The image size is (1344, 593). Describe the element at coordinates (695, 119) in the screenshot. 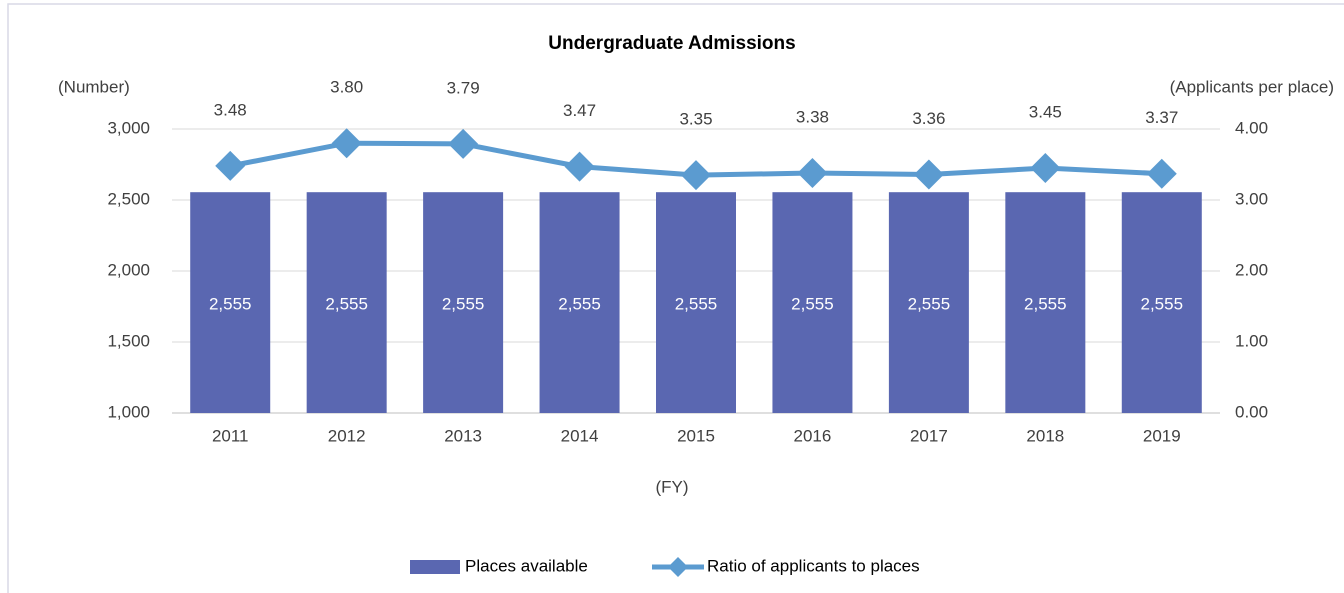

I see `line-value-label: 3.35` at that location.